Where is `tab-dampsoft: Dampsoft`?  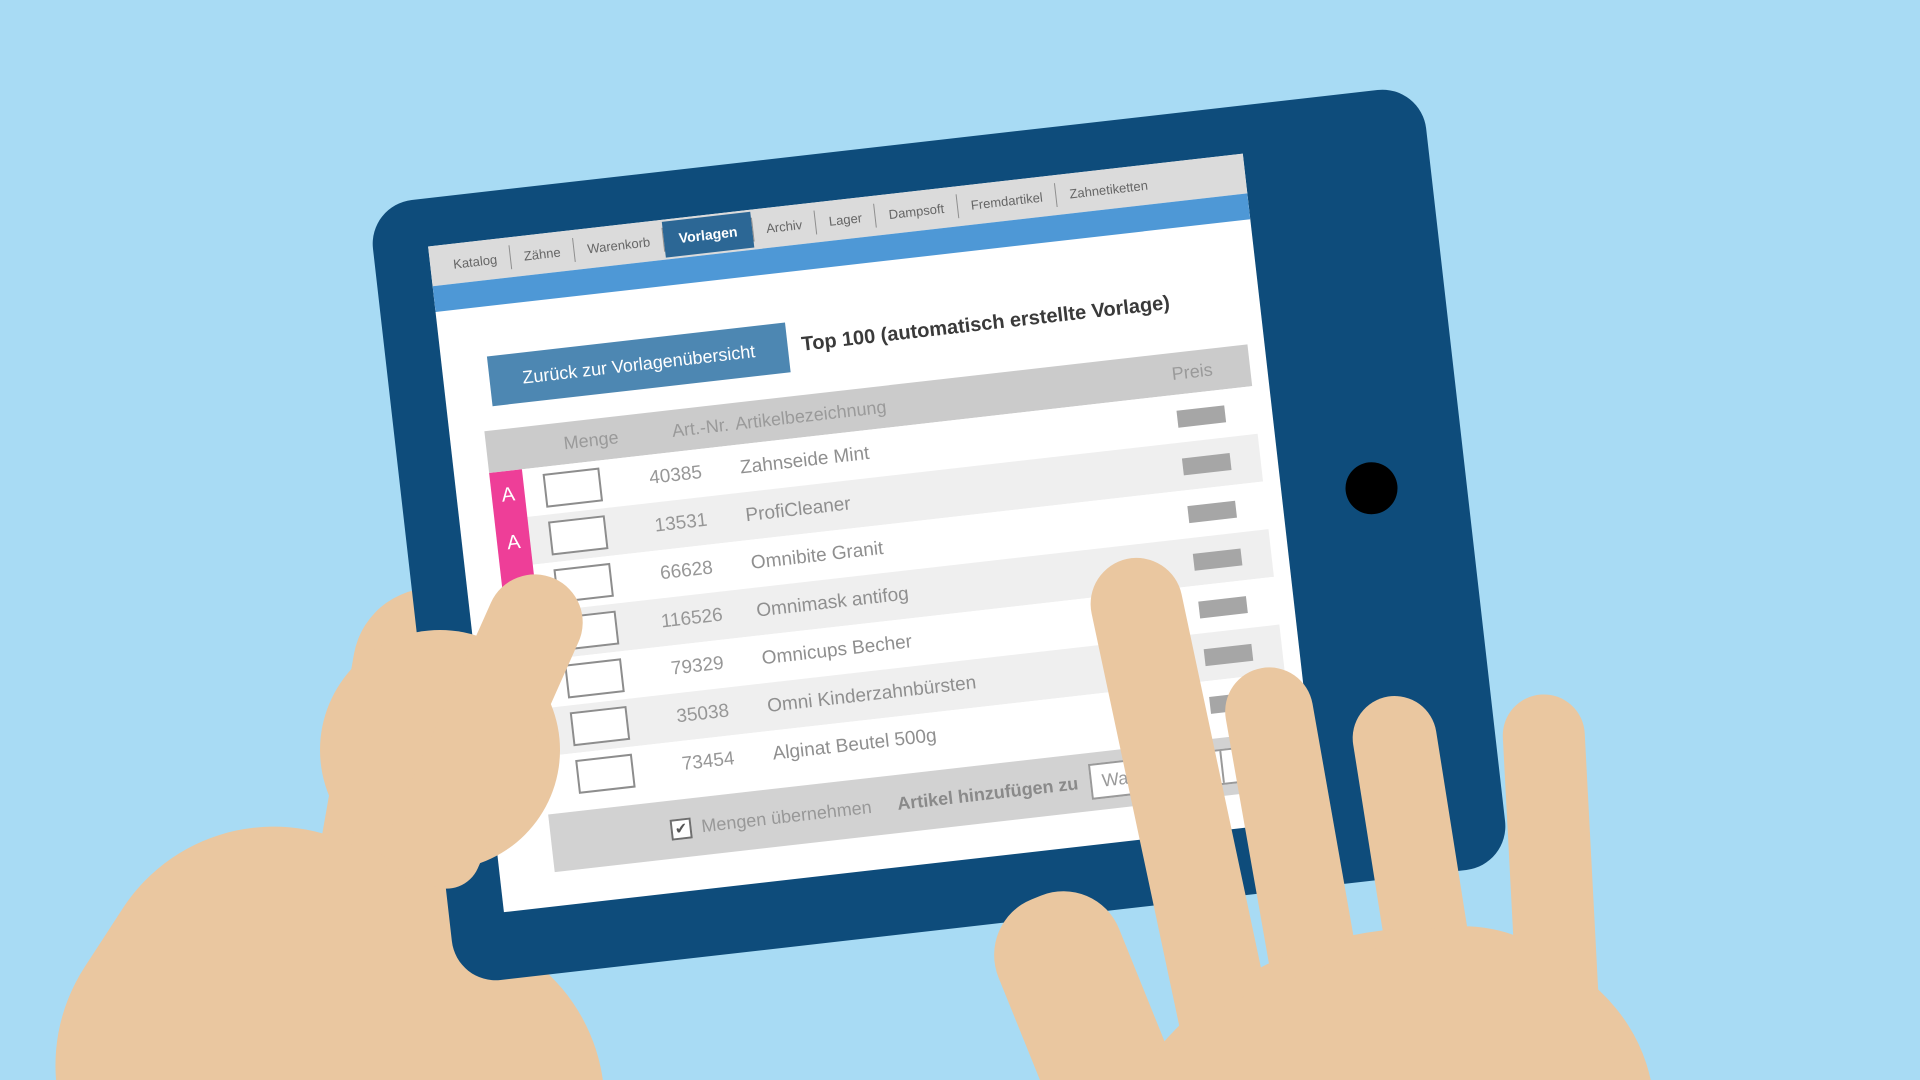 tab-dampsoft: Dampsoft is located at coordinates (916, 211).